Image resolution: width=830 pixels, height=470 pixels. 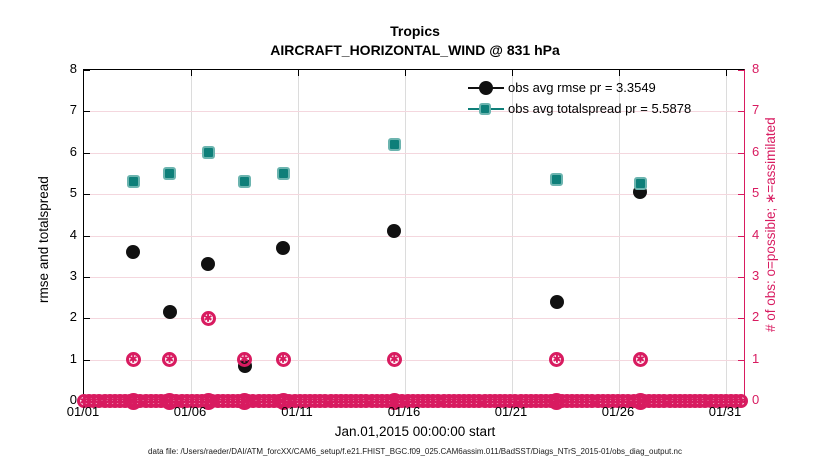 I want to click on y-tick-label-right: 3, so click(x=756, y=275).